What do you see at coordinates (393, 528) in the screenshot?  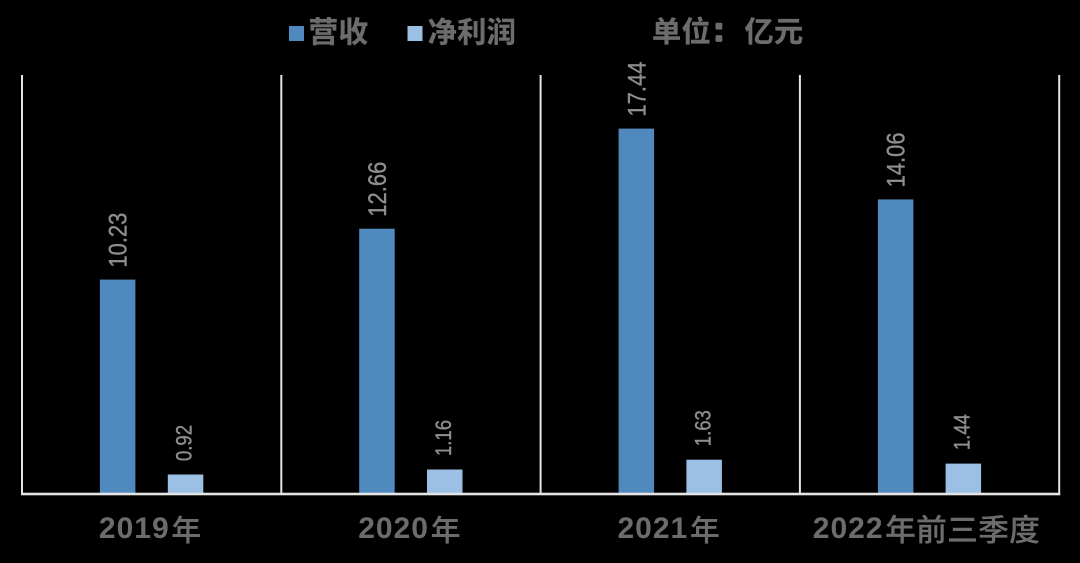 I see `svg-text: 2020` at bounding box center [393, 528].